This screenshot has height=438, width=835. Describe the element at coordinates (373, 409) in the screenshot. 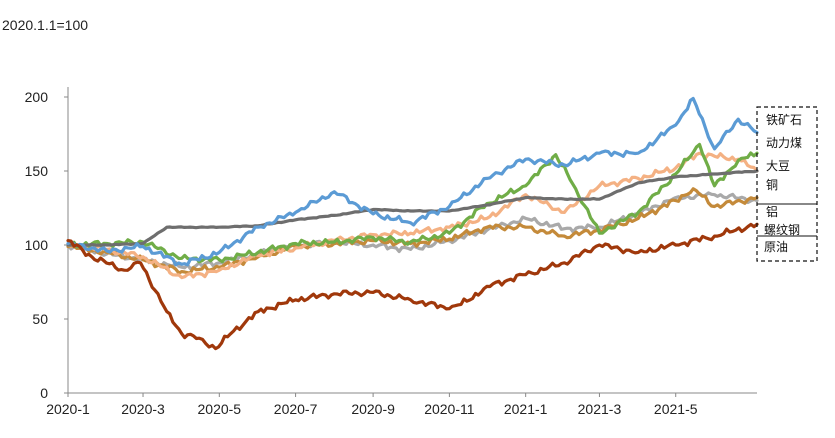

I see `x-tick-label: 2020-9` at that location.